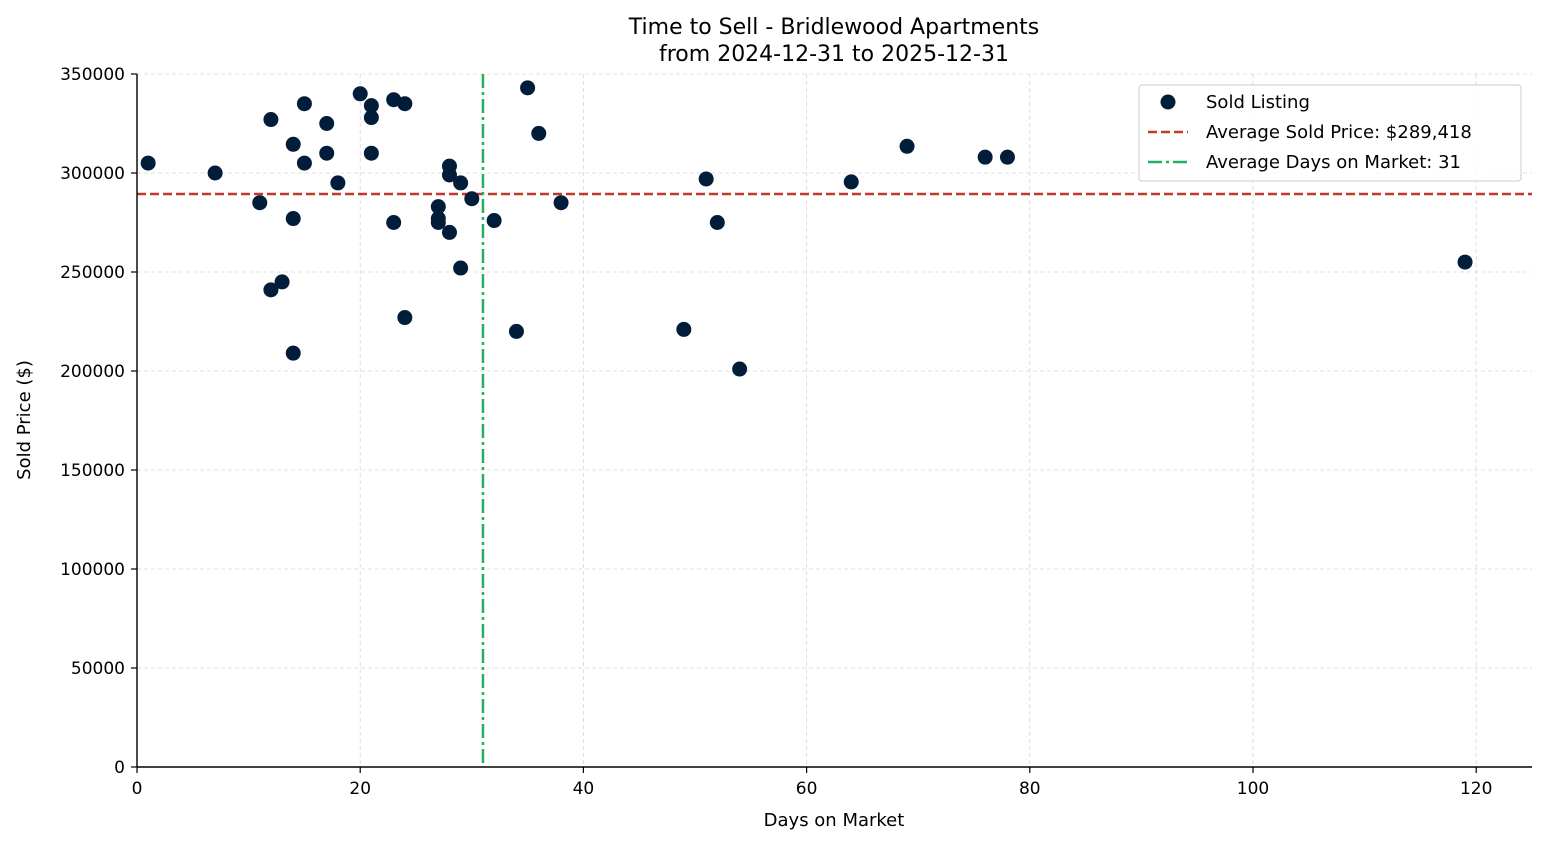 The width and height of the screenshot is (1547, 849). Describe the element at coordinates (92, 372) in the screenshot. I see `y-tick-label: 200000` at that location.